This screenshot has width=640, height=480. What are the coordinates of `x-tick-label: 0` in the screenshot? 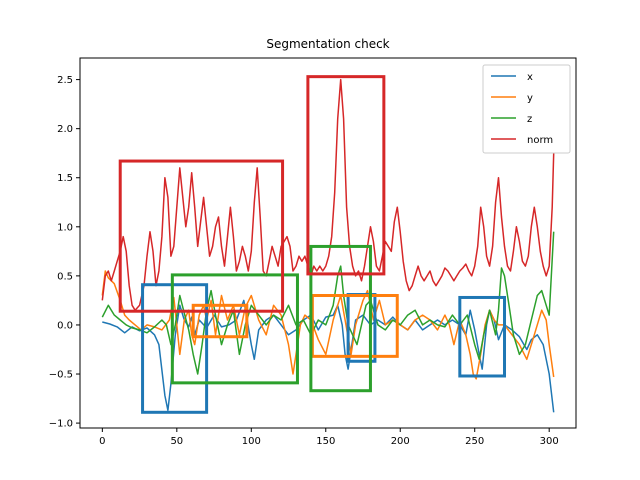 It's located at (102, 441).